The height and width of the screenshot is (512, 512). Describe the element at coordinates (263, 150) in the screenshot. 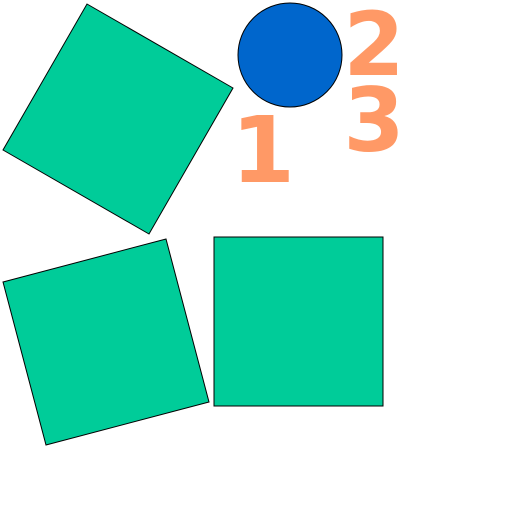

I see `digit-one: 1` at that location.